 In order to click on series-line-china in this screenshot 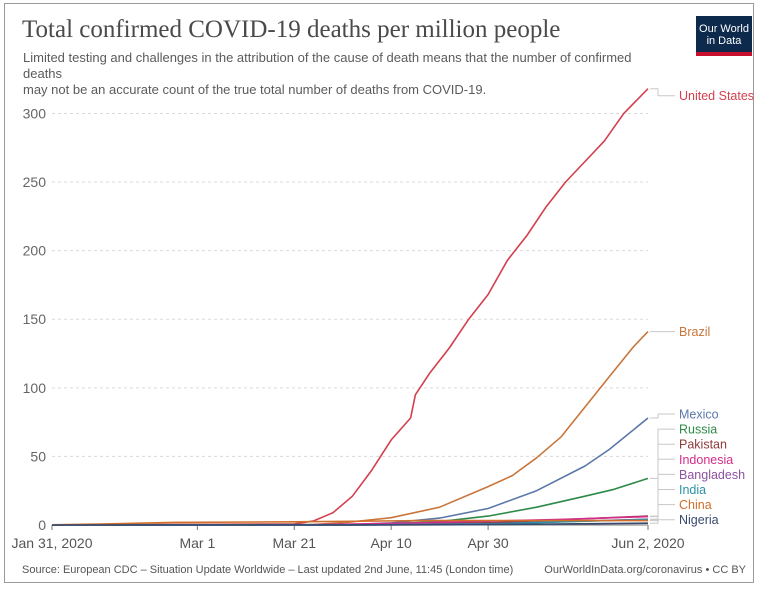, I will do `click(349, 522)`.